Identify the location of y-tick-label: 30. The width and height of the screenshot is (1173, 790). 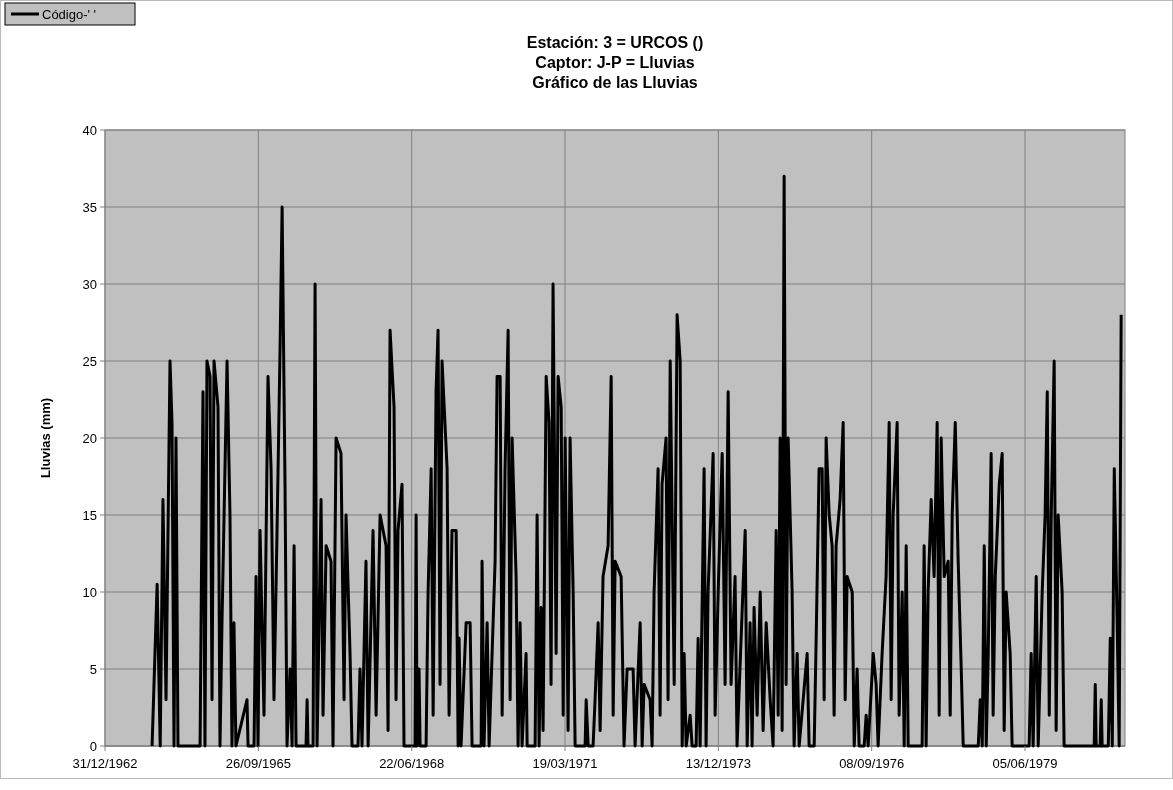
(89, 284).